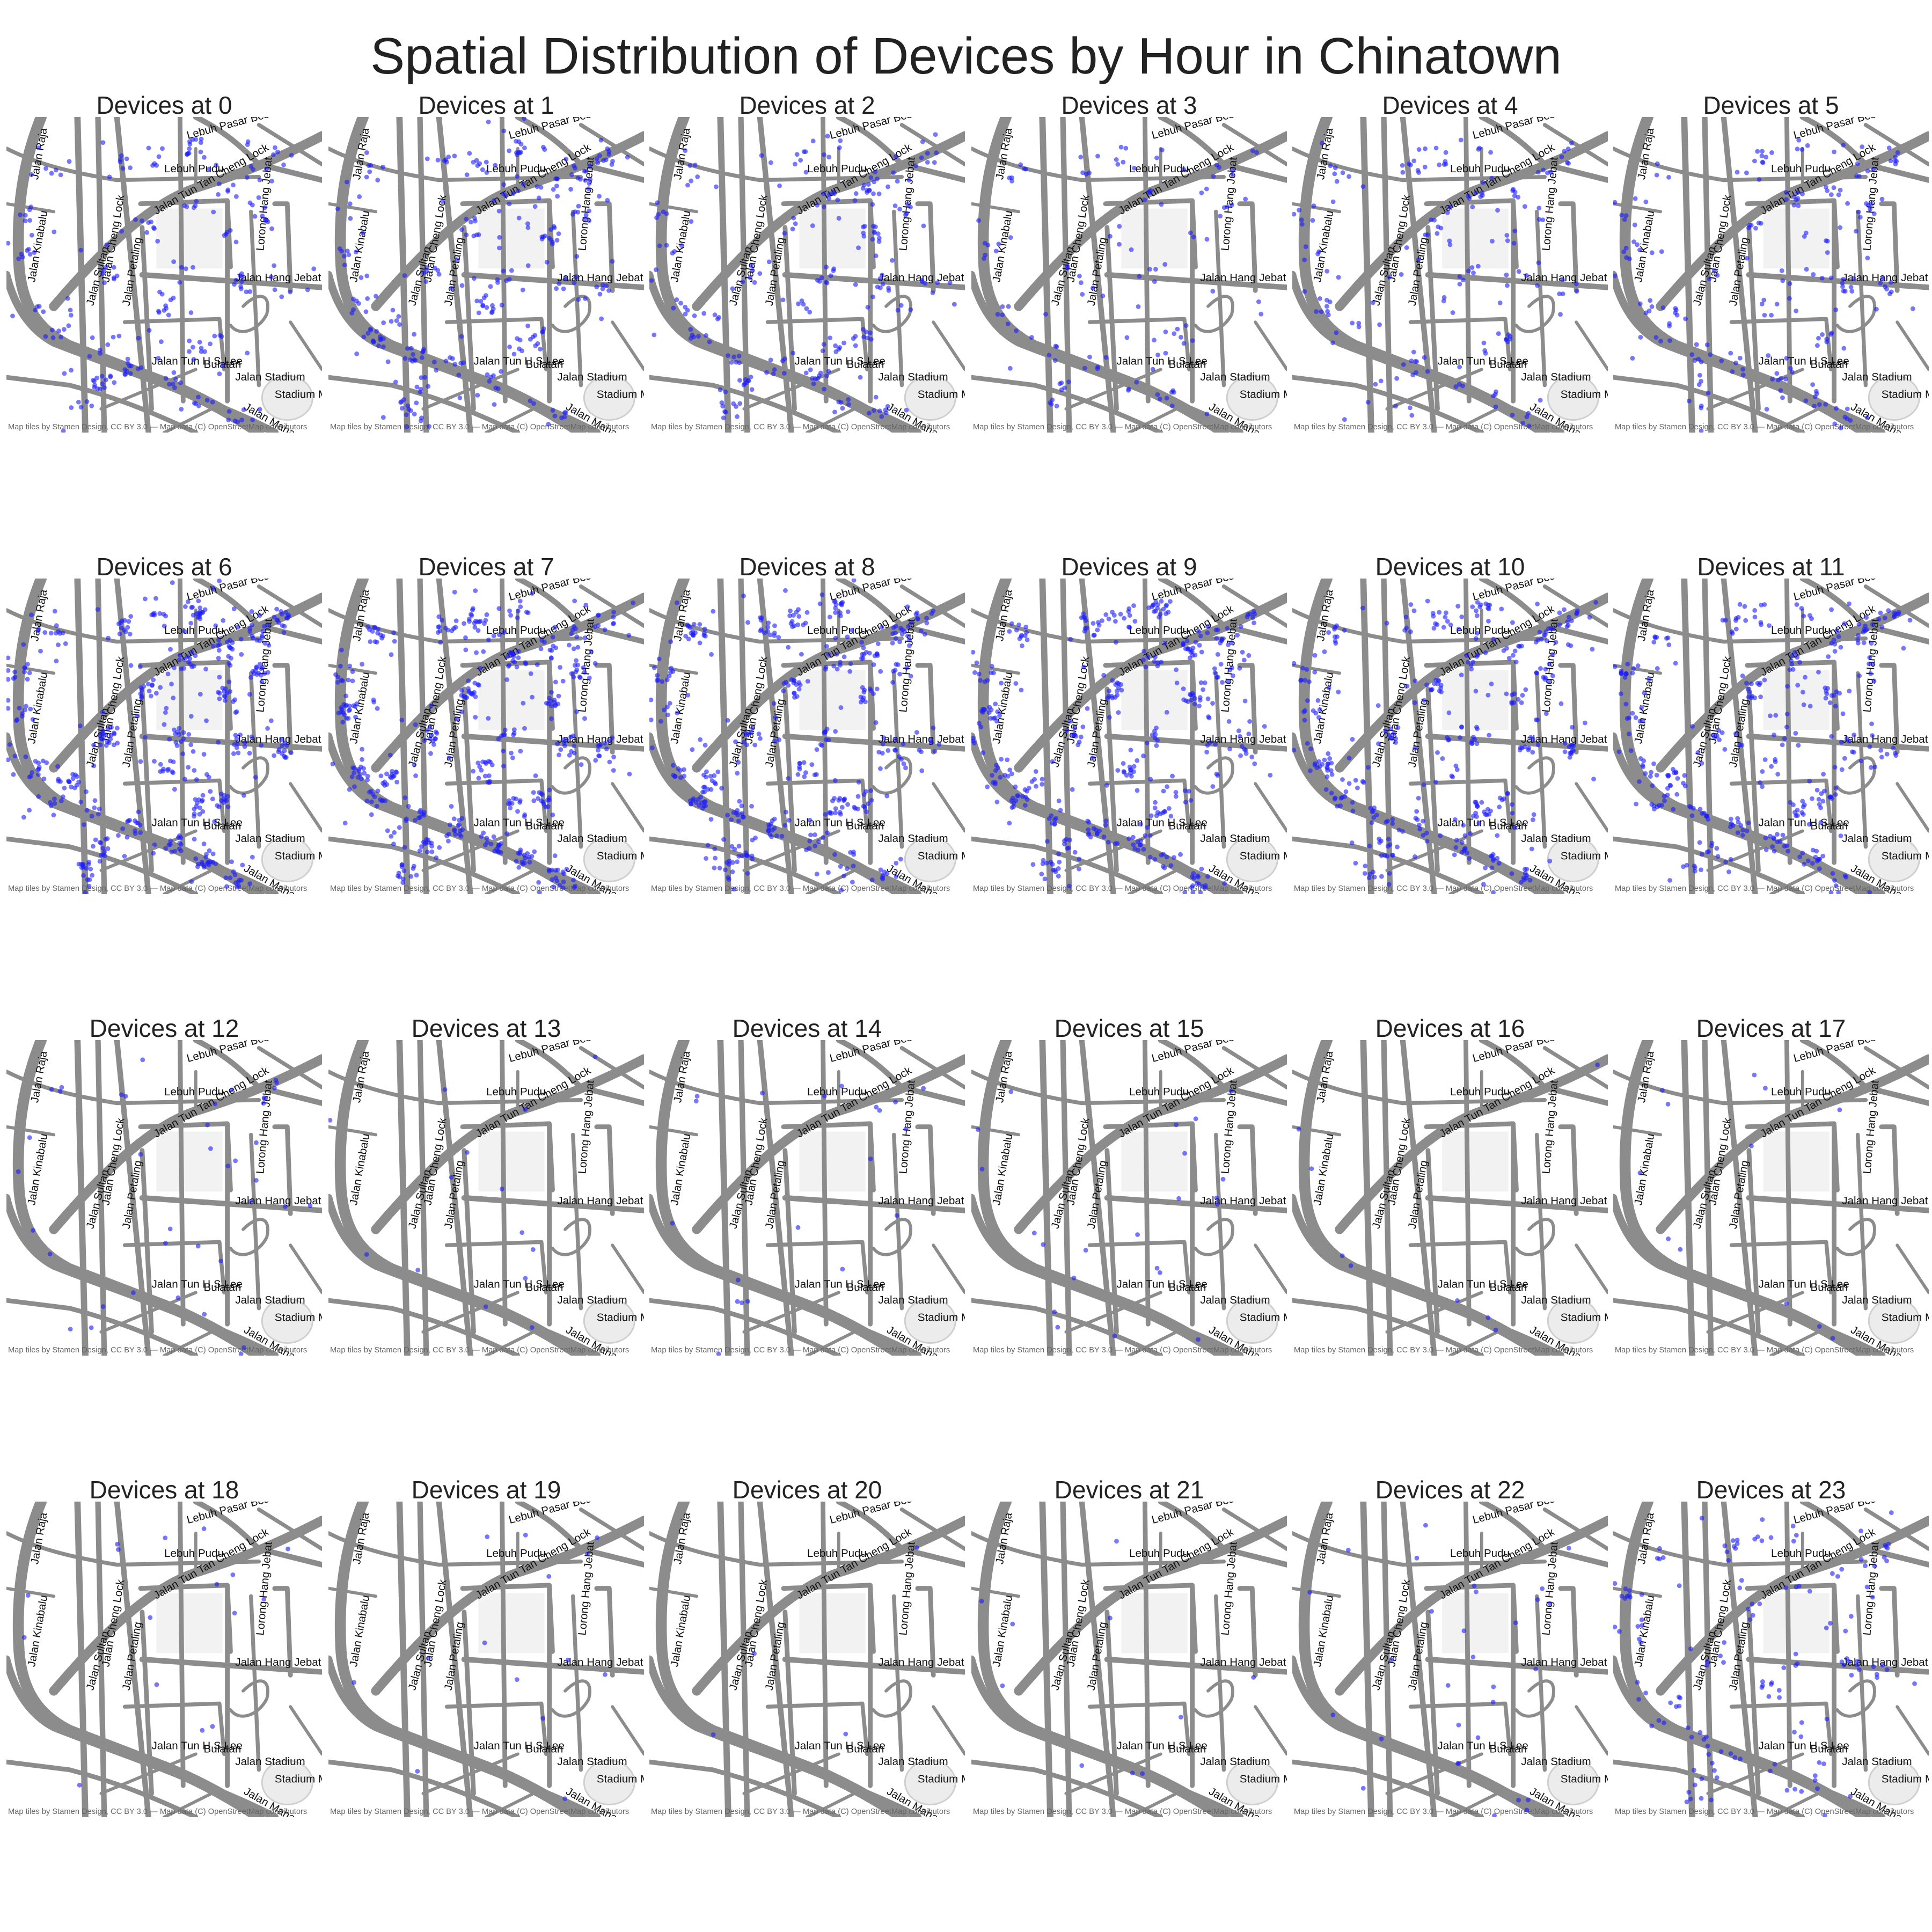  What do you see at coordinates (1584, 856) in the screenshot?
I see `street-label: Stadium Merdeka` at bounding box center [1584, 856].